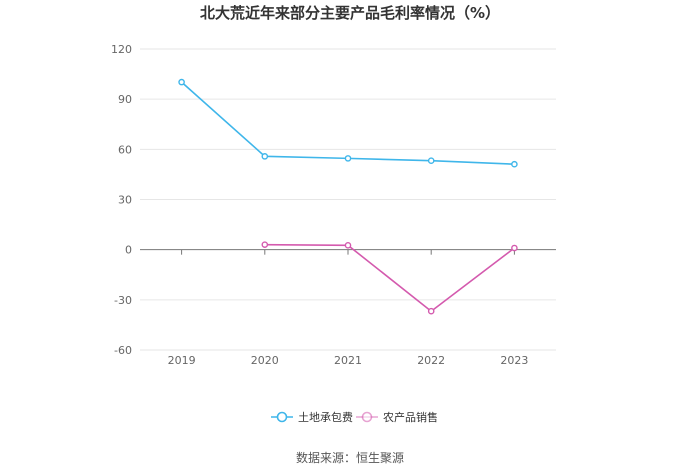 The width and height of the screenshot is (700, 474). What do you see at coordinates (431, 360) in the screenshot?
I see `x-tick-label: 2022` at bounding box center [431, 360].